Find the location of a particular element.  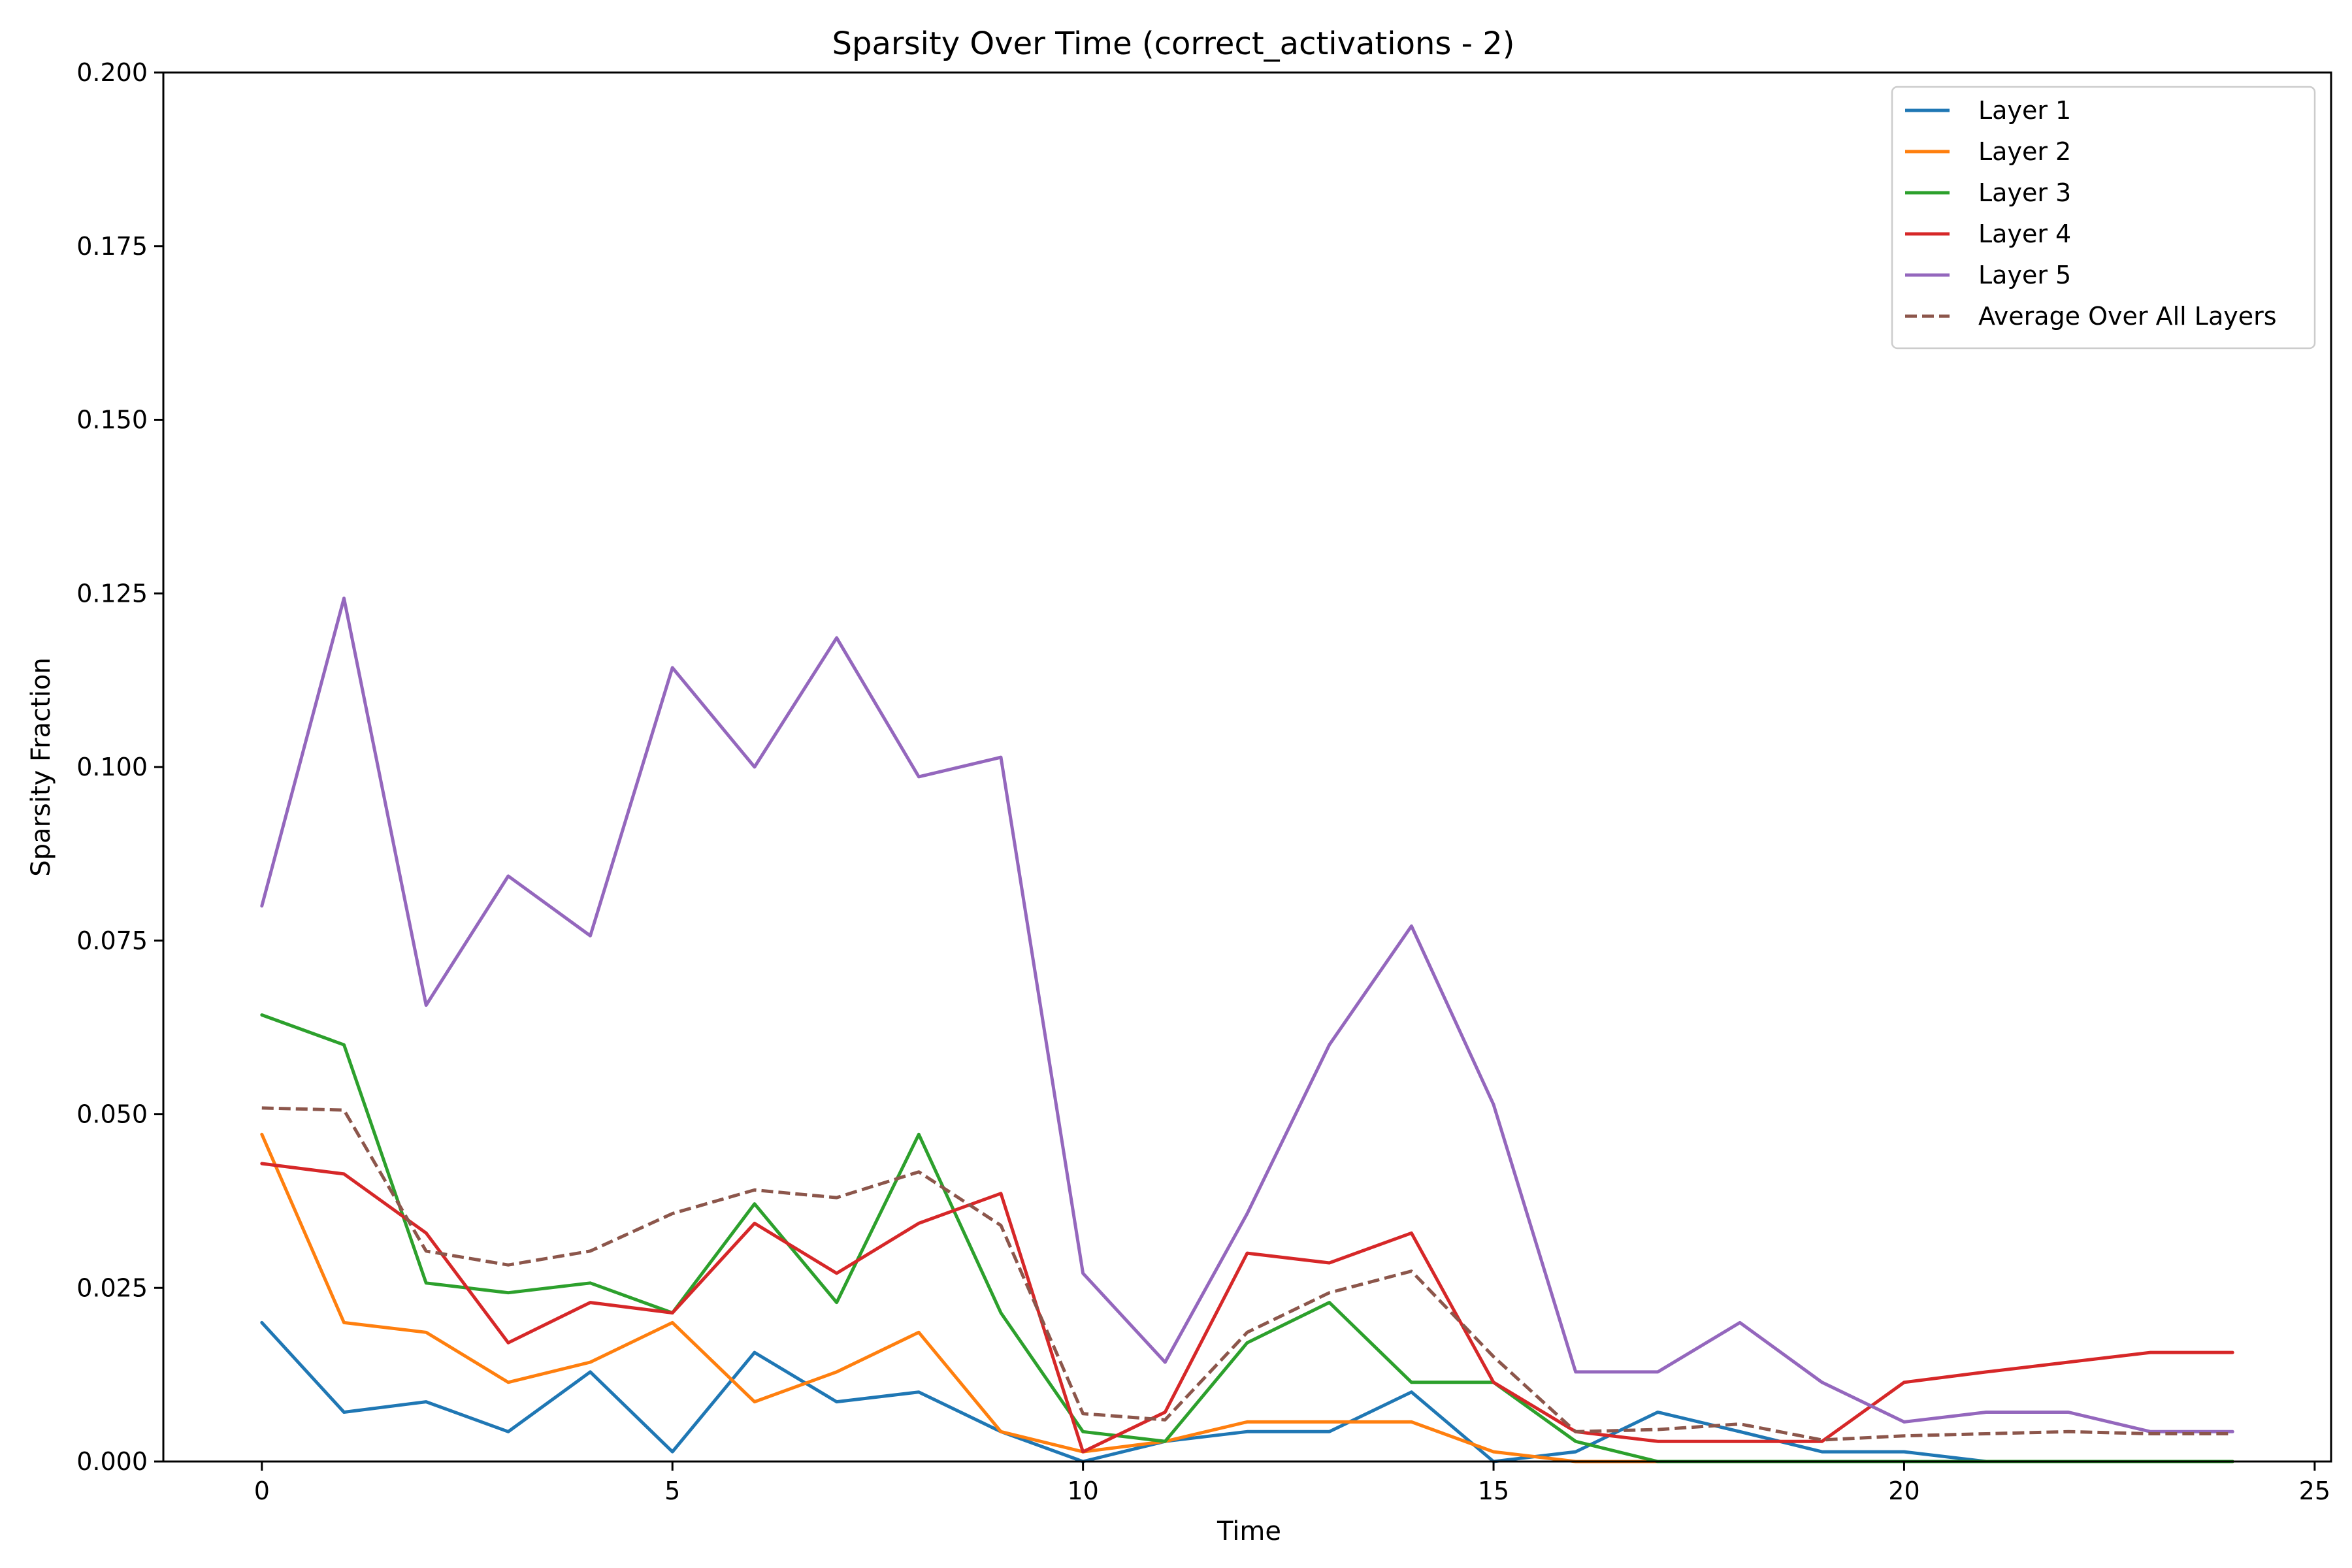

y-tick-label: 0.125 is located at coordinates (112, 593).